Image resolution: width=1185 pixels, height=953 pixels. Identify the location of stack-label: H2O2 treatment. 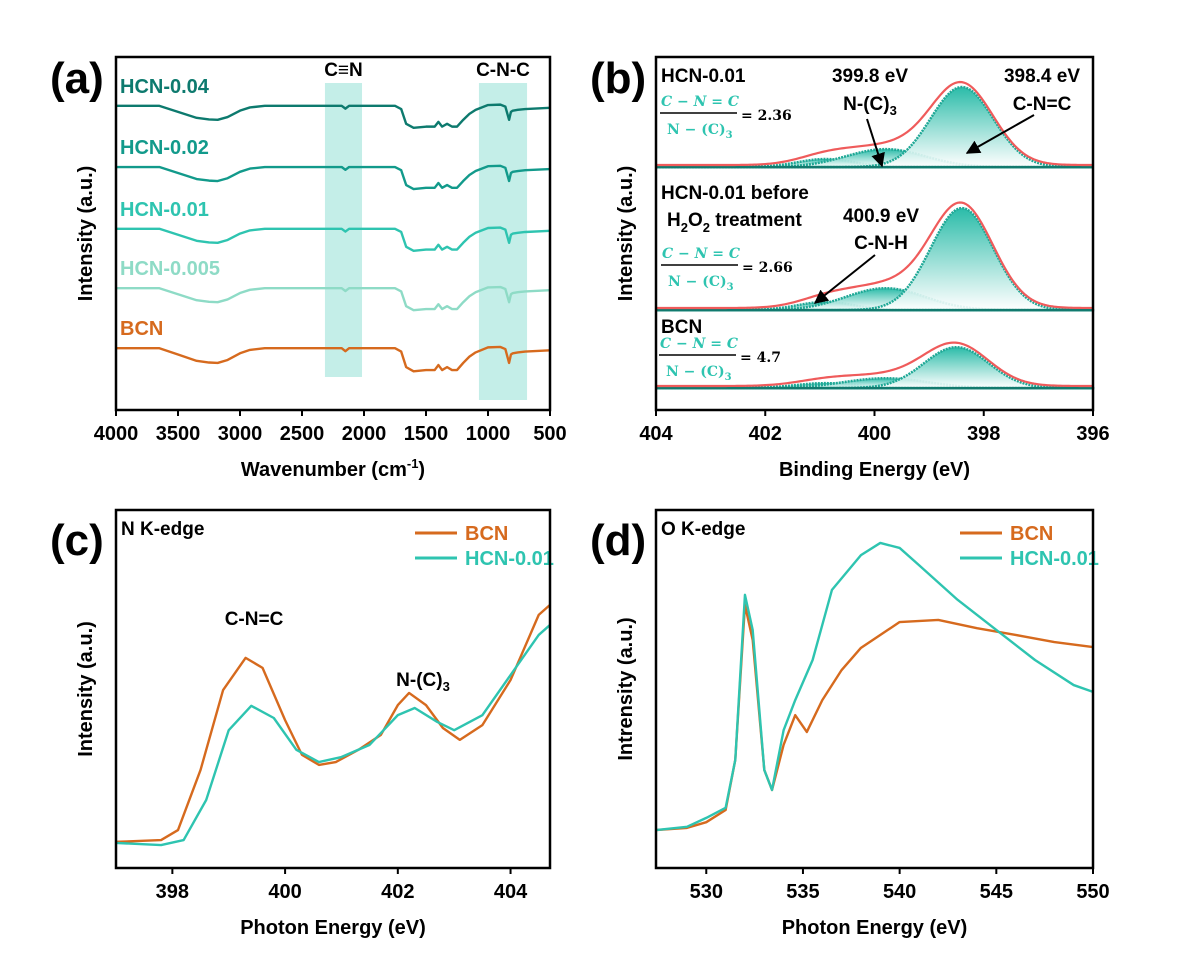
(735, 222).